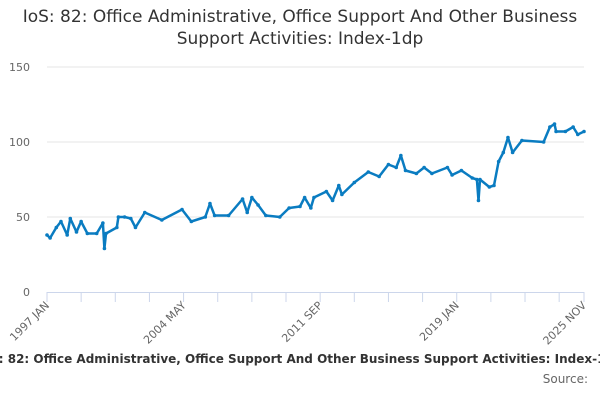 The width and height of the screenshot is (600, 400). What do you see at coordinates (565, 379) in the screenshot?
I see `source-label: Source:` at bounding box center [565, 379].